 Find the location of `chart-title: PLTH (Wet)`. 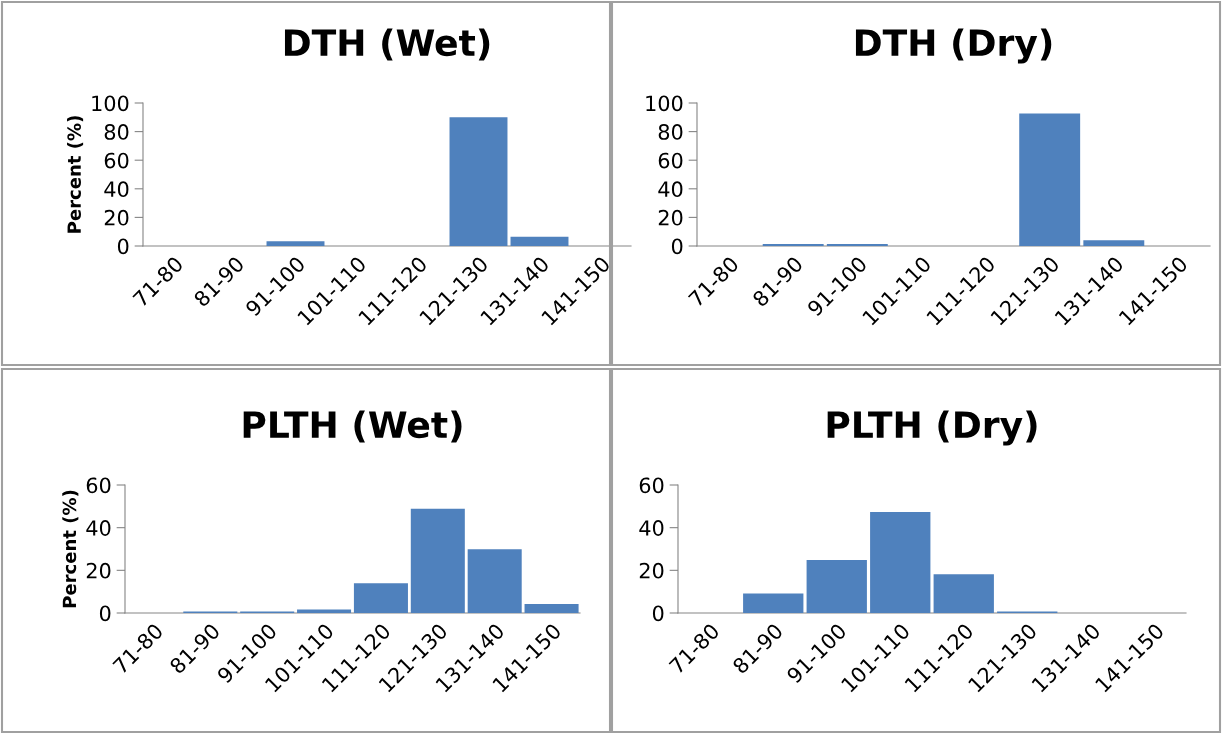

chart-title: PLTH (Wet) is located at coordinates (352, 426).